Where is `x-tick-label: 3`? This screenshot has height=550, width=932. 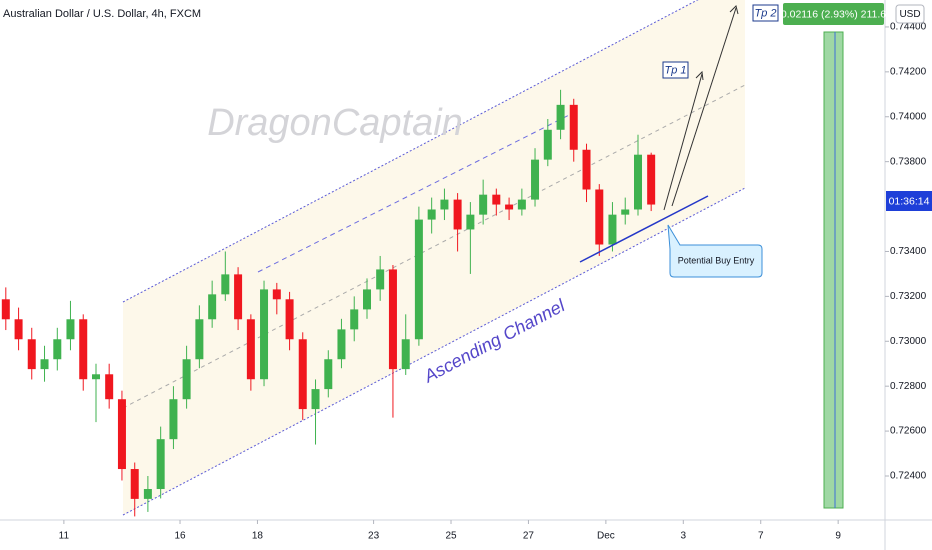 x-tick-label: 3 is located at coordinates (684, 536).